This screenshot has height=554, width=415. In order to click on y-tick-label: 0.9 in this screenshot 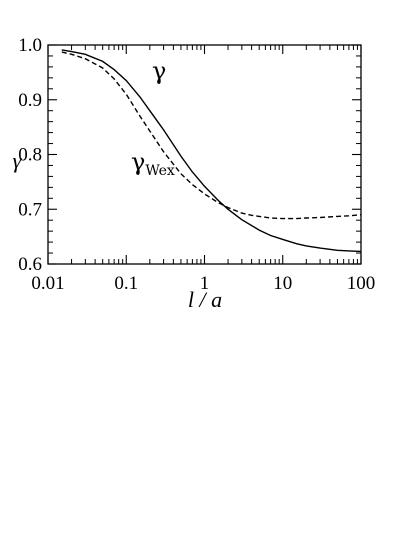, I will do `click(30, 100)`.